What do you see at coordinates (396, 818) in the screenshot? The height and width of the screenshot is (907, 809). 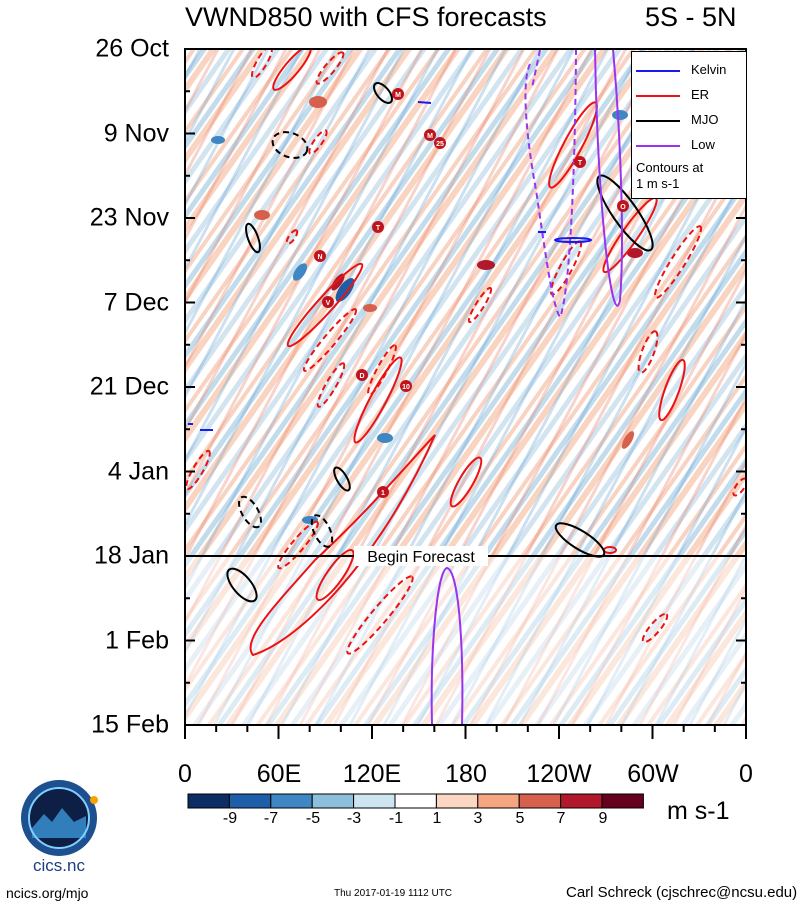 I see `colorbar-tick: -1` at bounding box center [396, 818].